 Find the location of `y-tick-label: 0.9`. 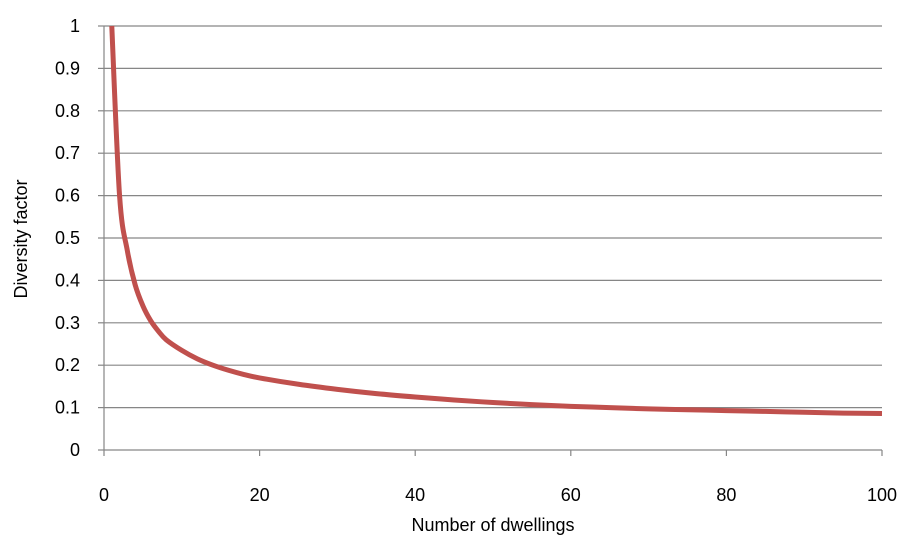

y-tick-label: 0.9 is located at coordinates (67, 68).